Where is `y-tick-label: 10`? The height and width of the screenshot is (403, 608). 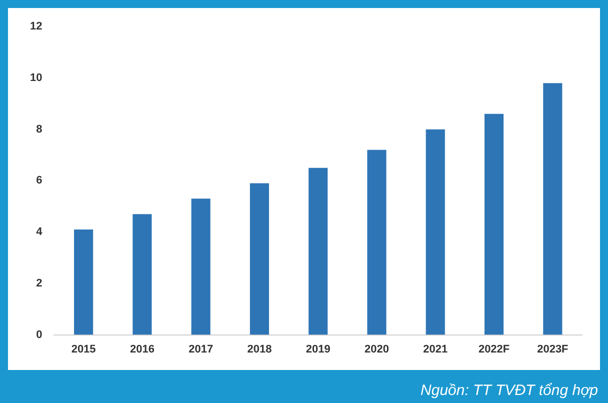
y-tick-label: 10 is located at coordinates (36, 78).